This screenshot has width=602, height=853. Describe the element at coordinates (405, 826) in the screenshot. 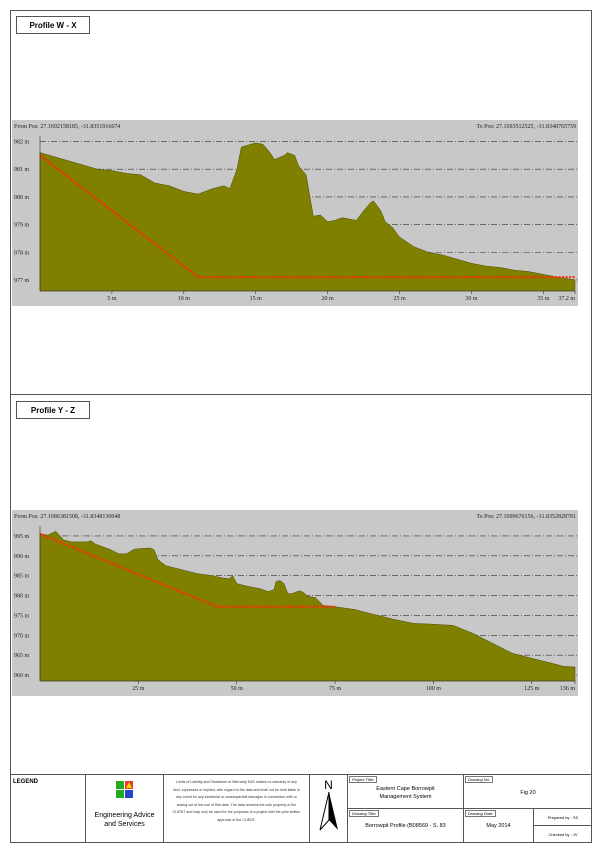

I see `drawing-title: Borrowpit Profile (B08569 - S. 83` at that location.